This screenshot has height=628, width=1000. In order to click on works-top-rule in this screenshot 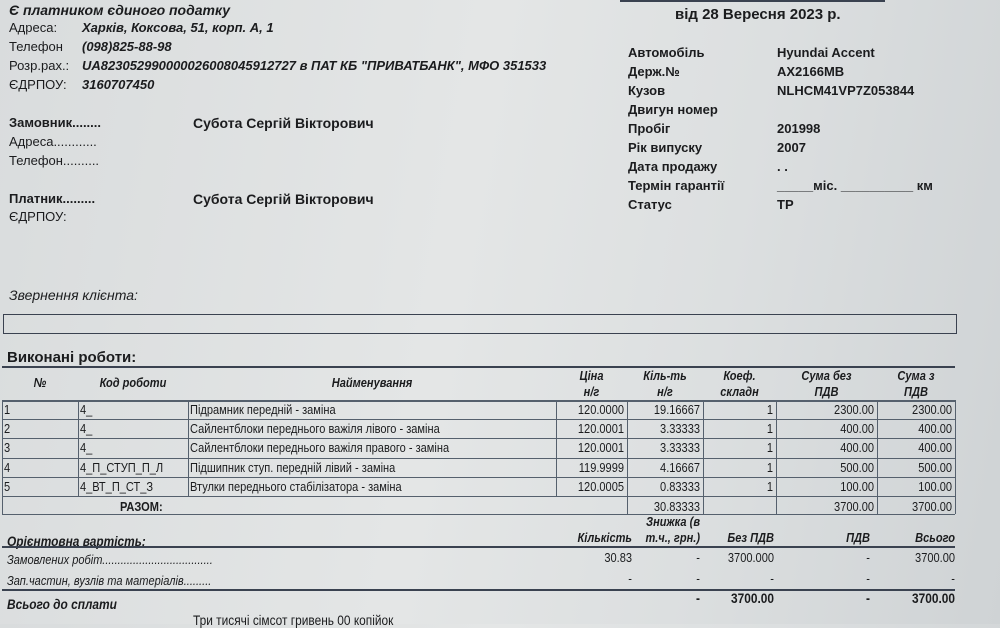, I will do `click(478, 367)`.